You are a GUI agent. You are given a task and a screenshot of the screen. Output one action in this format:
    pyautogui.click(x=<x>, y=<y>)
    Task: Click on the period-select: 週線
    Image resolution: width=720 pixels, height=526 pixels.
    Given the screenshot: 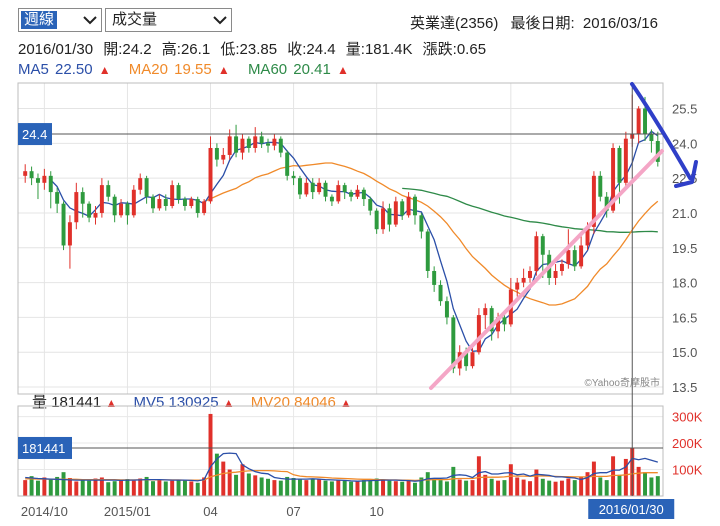 What is the action you would take?
    pyautogui.click(x=60, y=20)
    